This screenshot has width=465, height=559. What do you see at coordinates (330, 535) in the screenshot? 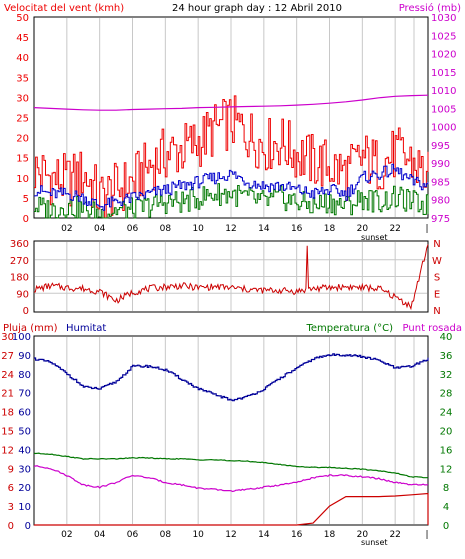
I see `rain-hour-18: 18` at bounding box center [330, 535].